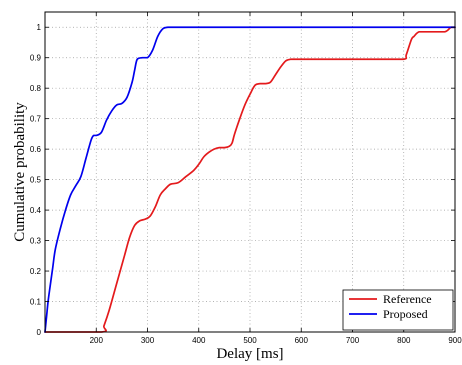 This screenshot has width=462, height=365. Describe the element at coordinates (36, 210) in the screenshot. I see `y-tick-label: 0.4` at that location.